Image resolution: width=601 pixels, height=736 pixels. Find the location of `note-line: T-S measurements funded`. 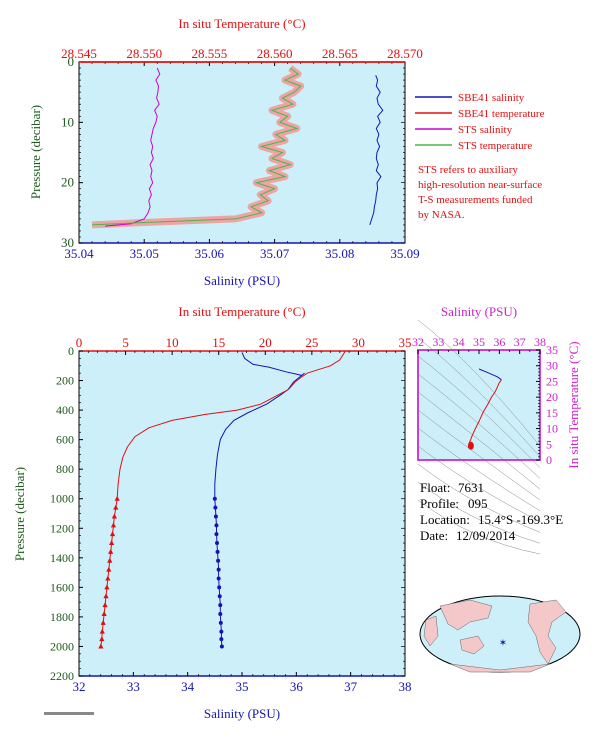

note-line: T-S measurements funded is located at coordinates (475, 200).